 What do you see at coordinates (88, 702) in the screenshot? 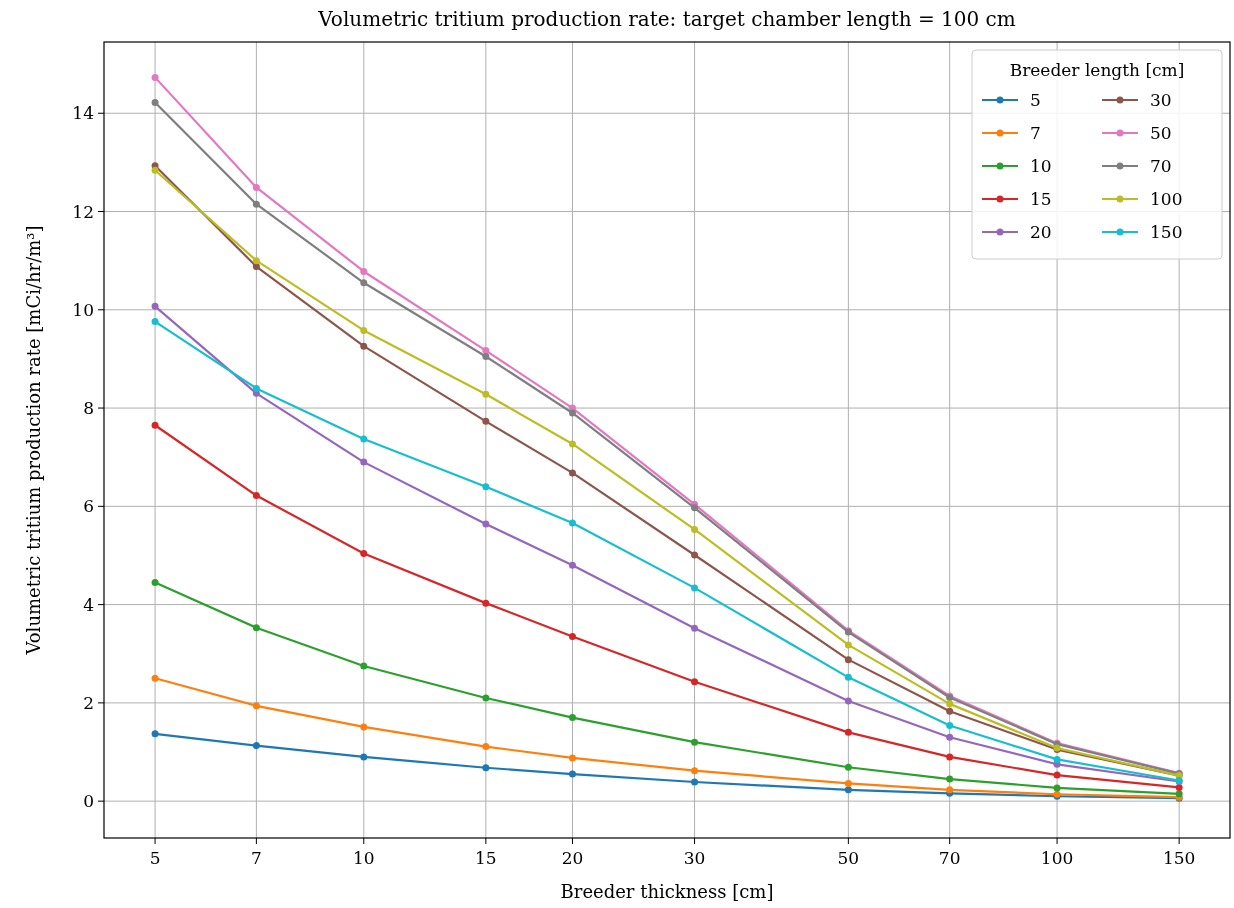
I see `y-tick-label: 2` at bounding box center [88, 702].